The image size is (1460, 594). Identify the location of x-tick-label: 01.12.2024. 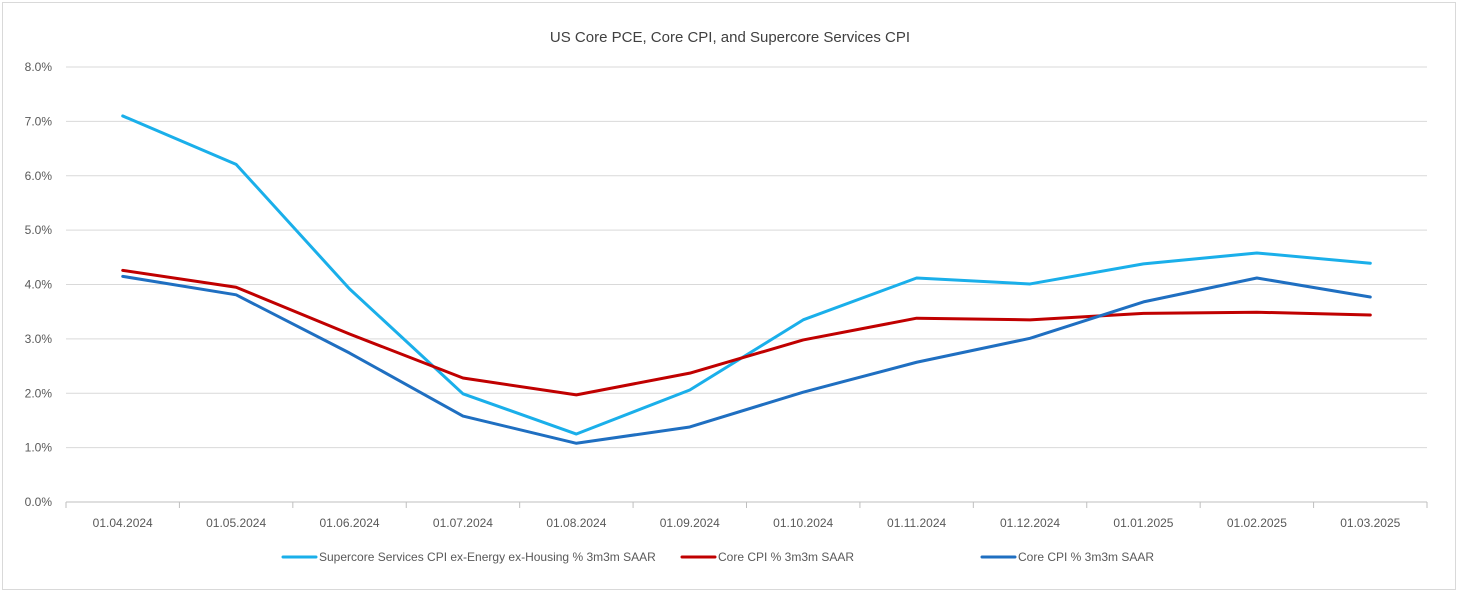
(1030, 523).